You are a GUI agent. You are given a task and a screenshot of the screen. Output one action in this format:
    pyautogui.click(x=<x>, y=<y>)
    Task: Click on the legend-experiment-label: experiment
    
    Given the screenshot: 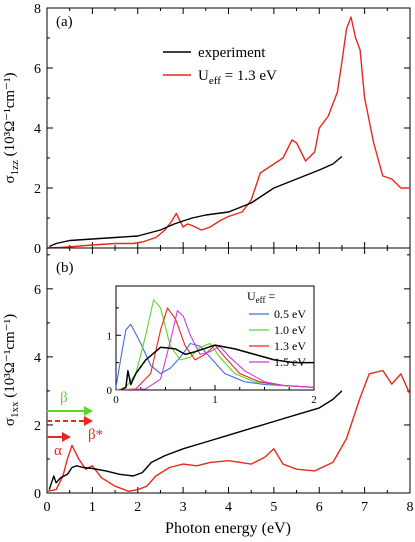 What is the action you would take?
    pyautogui.click(x=232, y=53)
    